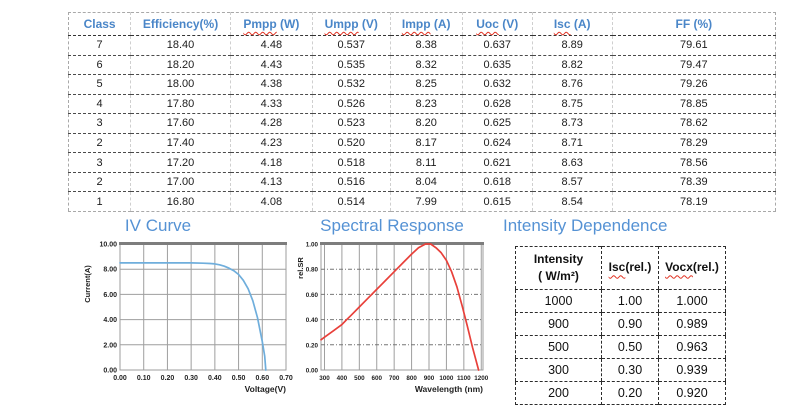 This screenshot has height=408, width=793. Describe the element at coordinates (449, 389) in the screenshot. I see `x-axis-label: Wavelength (nm)` at that location.